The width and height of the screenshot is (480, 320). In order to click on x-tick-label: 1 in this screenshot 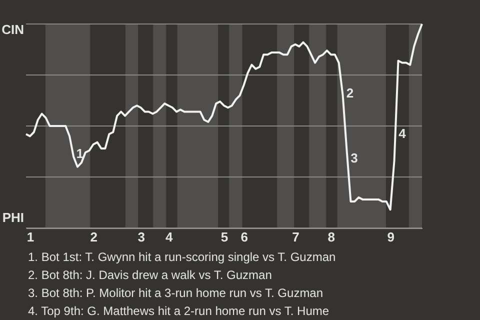, I will do `click(30, 237)`.